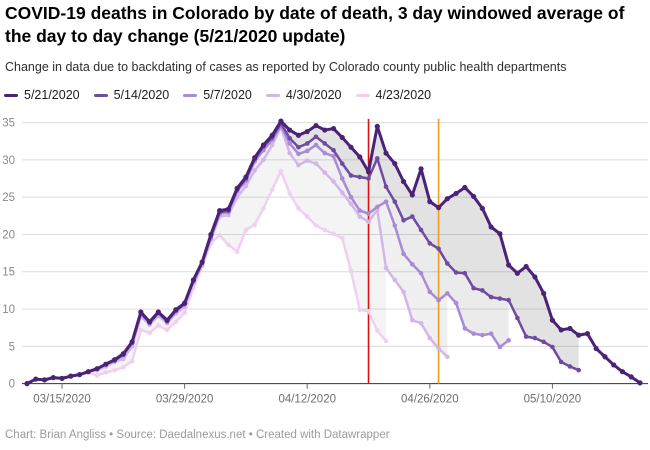  Describe the element at coordinates (8, 124) in the screenshot. I see `y-tick-label: 35` at that location.